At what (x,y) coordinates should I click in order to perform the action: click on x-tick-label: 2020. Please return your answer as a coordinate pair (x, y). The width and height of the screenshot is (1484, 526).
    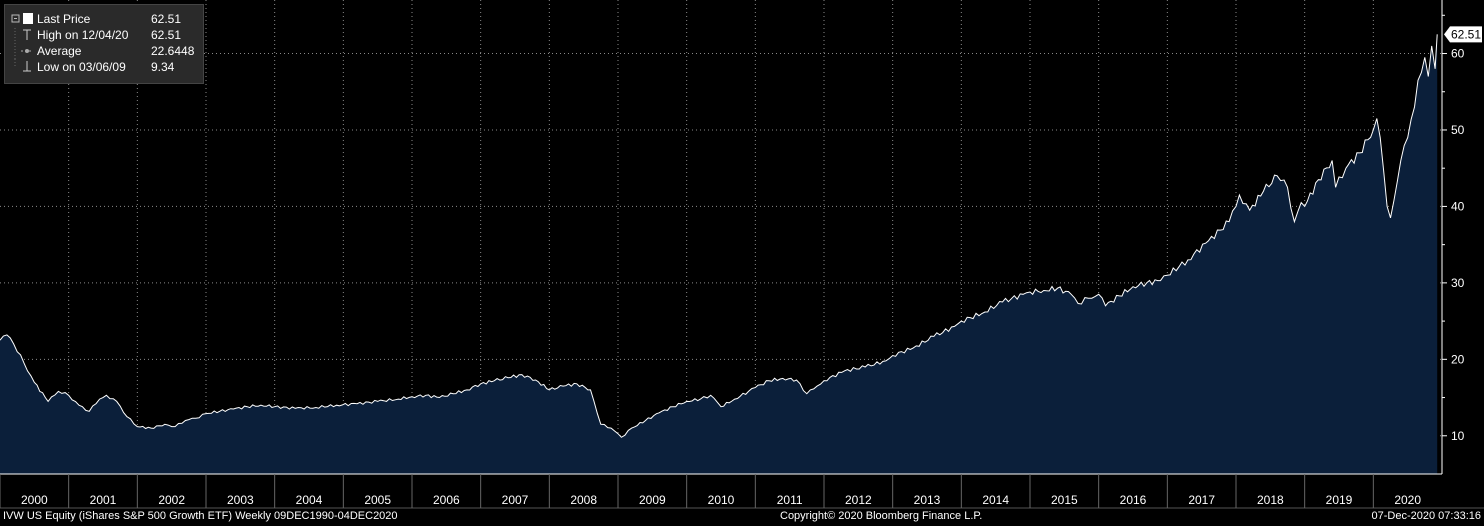
    Looking at the image, I should click on (1407, 500).